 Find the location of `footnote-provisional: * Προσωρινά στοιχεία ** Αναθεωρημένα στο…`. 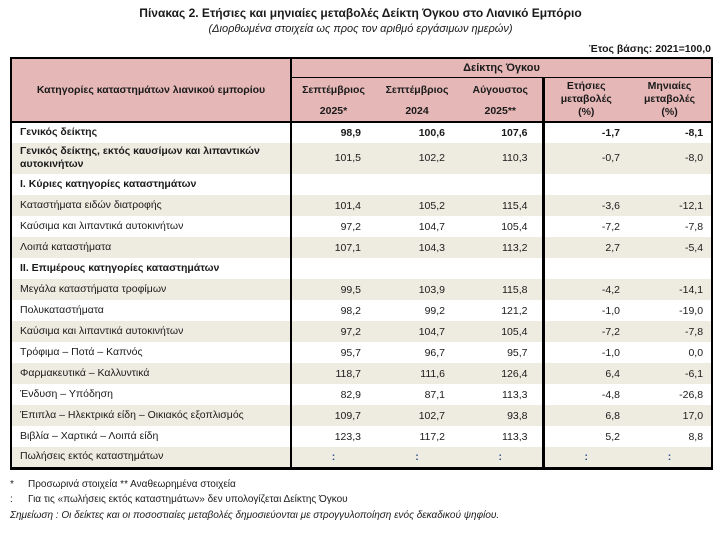

footnote-provisional: * Προσωρινά στοιχεία ** Αναθεωρημένα στο… is located at coordinates (360, 485).